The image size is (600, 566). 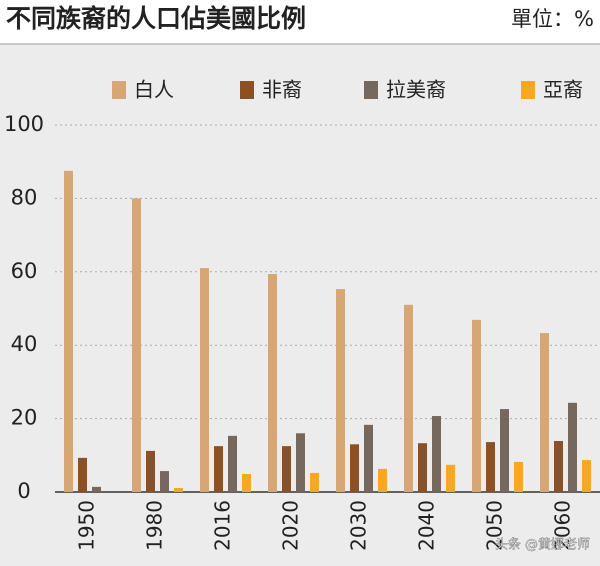 What do you see at coordinates (552, 19) in the screenshot?
I see `unit-label: 單位：%` at bounding box center [552, 19].